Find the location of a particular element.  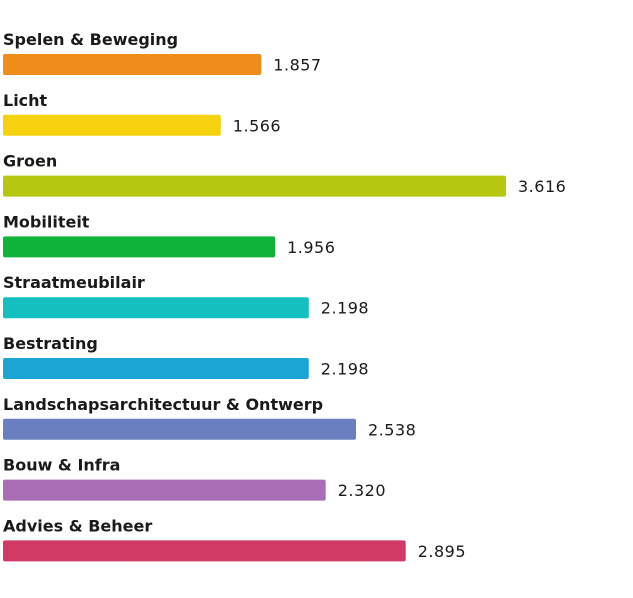

data-label: 3.616 is located at coordinates (542, 186).